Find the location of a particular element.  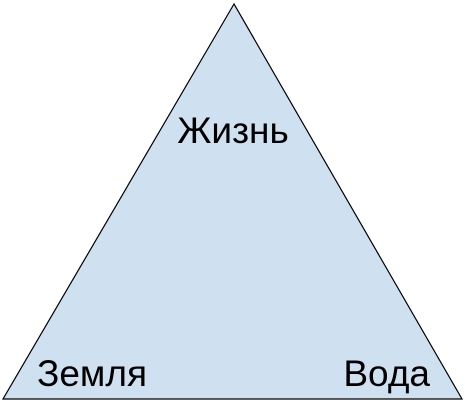

label-earth: Земля is located at coordinates (92, 373).